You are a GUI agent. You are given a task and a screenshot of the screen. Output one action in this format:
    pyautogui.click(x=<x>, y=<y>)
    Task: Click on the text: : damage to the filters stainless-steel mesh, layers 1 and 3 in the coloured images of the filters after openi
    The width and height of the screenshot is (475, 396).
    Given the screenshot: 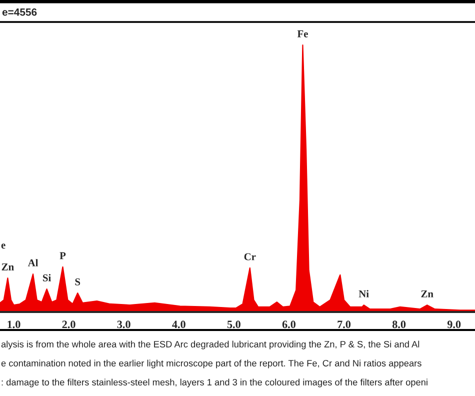 What is the action you would take?
    pyautogui.click(x=215, y=383)
    